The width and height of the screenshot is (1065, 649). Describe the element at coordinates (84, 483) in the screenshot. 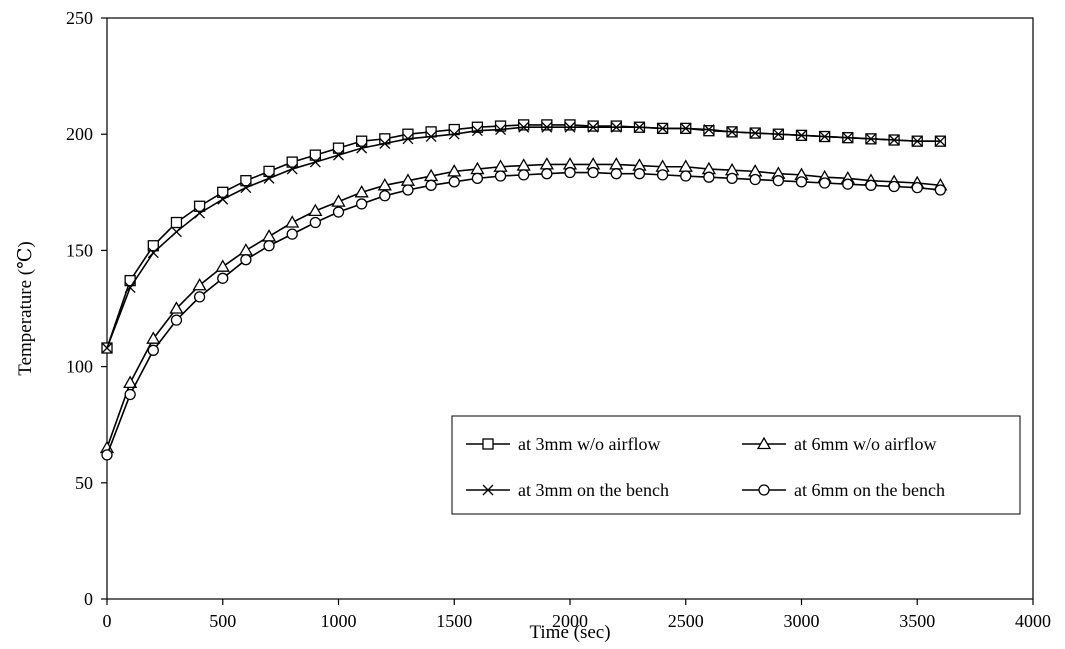

I see `y-tick-label: 50` at that location.